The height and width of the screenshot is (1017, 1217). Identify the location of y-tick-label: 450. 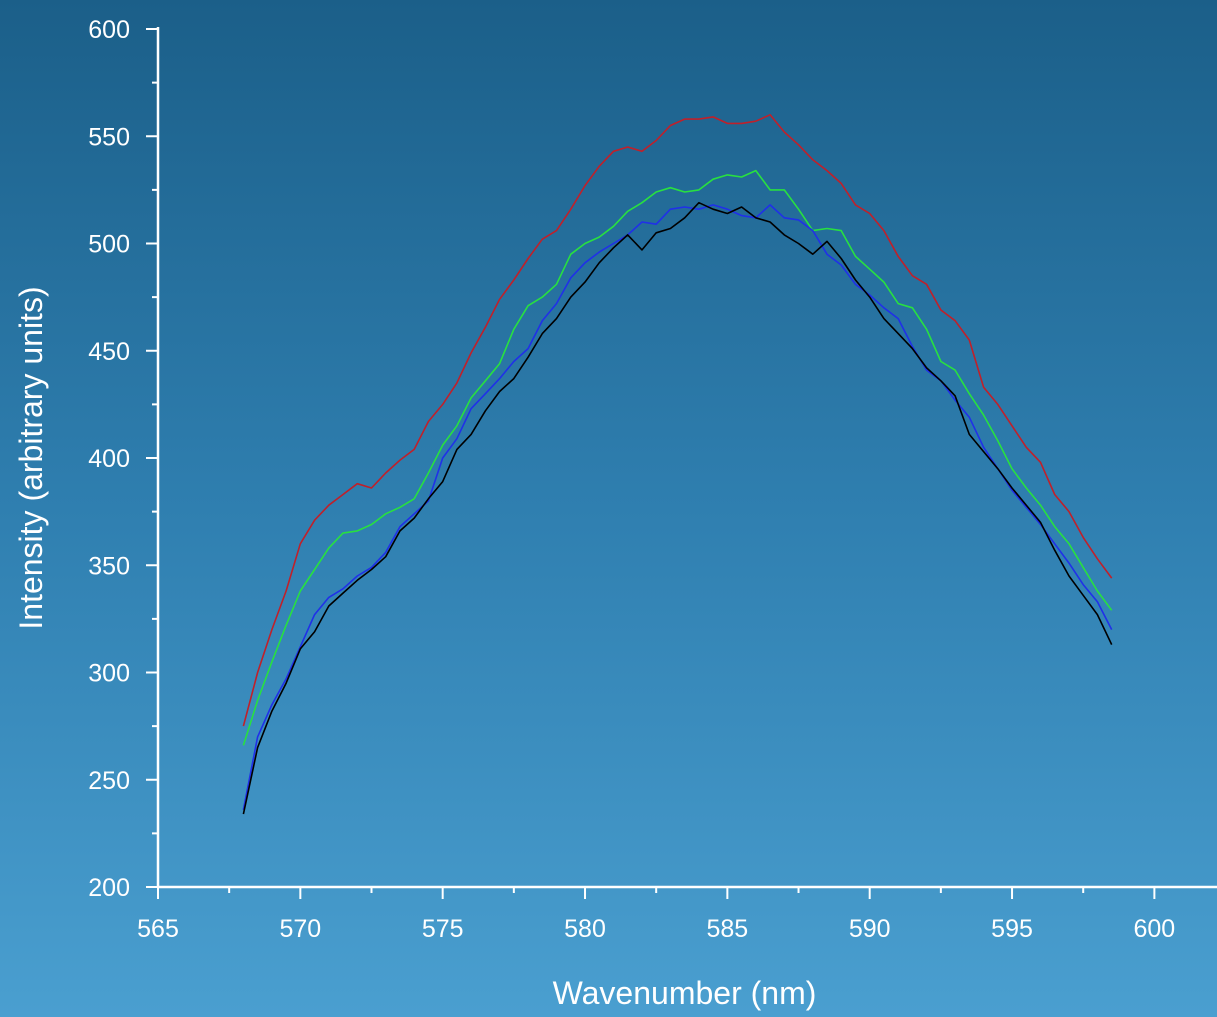
(109, 352).